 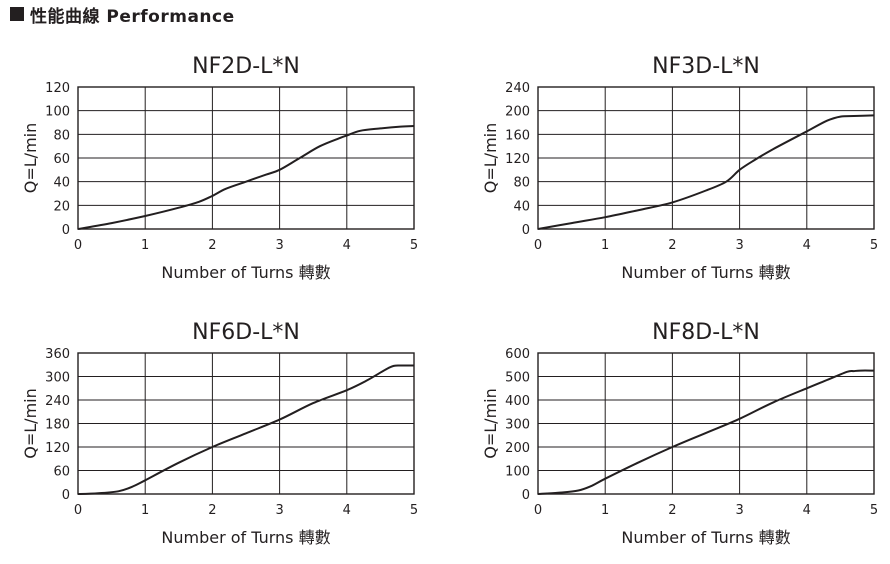 I want to click on chart-title: NF2D-L*N, so click(x=246, y=66).